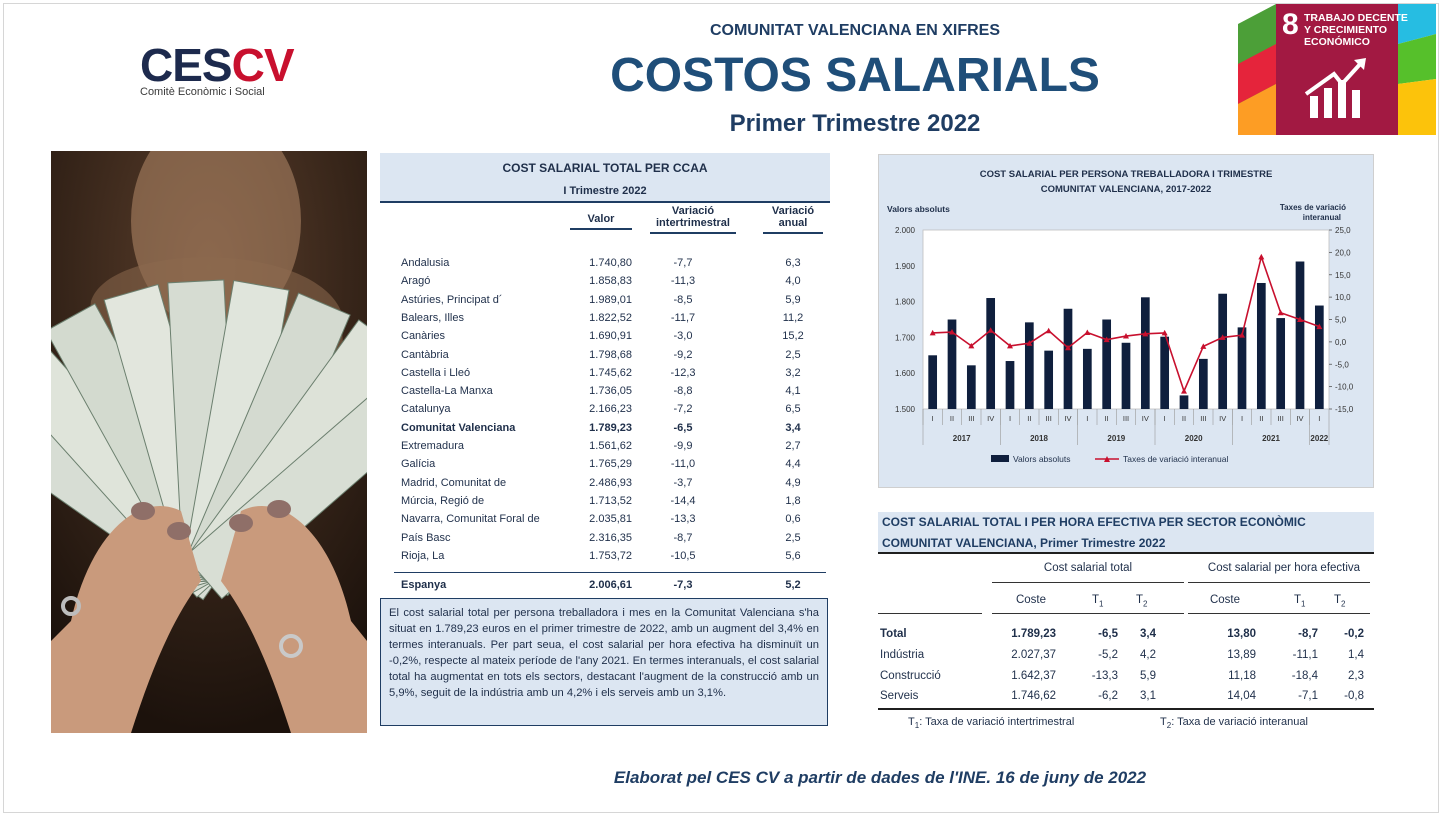  I want to click on logo-ces: CES, so click(186, 65).